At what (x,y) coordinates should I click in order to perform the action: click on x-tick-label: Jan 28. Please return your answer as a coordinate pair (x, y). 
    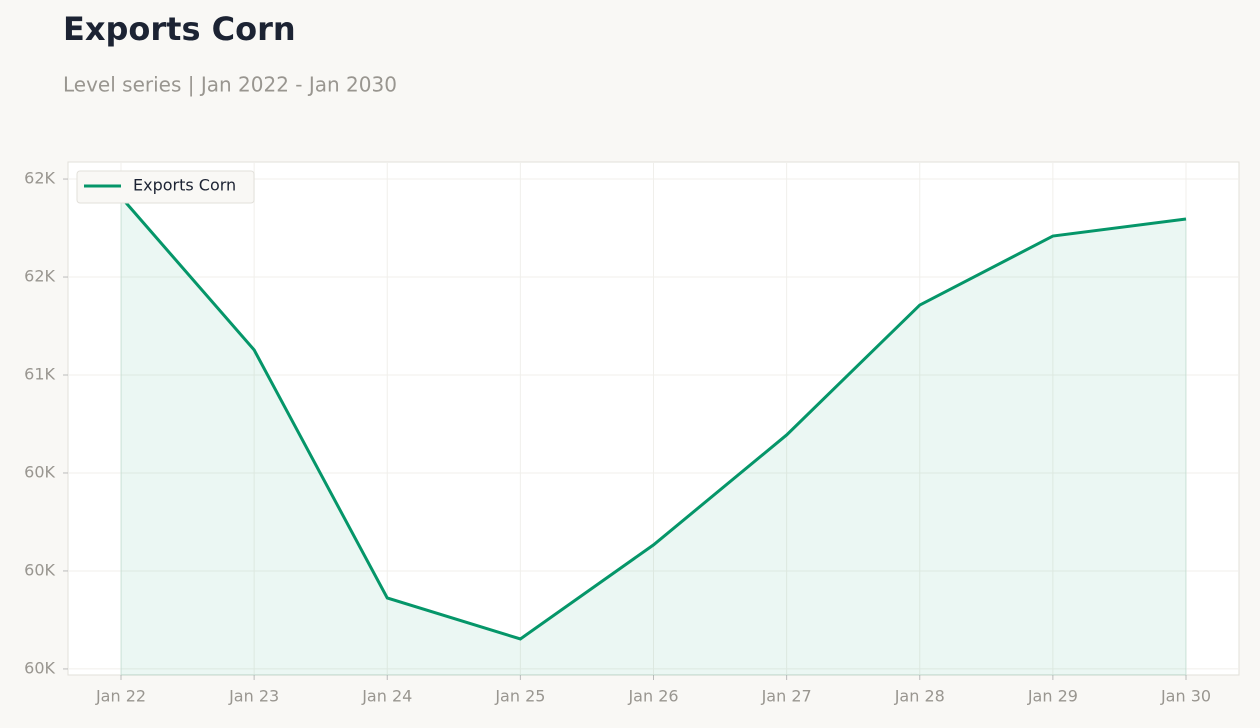
    Looking at the image, I should click on (919, 696).